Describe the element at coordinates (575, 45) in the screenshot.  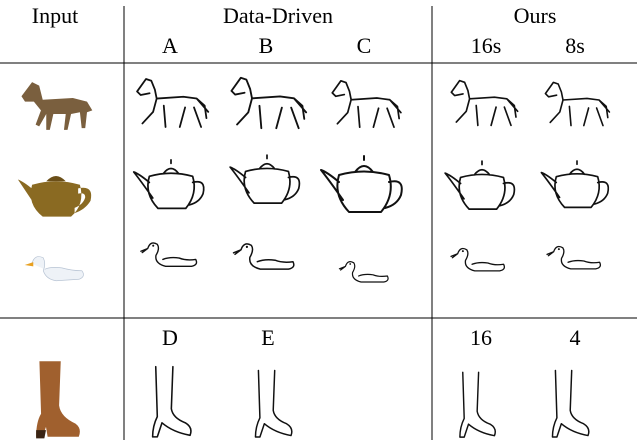
I see `column-label: 8s` at that location.